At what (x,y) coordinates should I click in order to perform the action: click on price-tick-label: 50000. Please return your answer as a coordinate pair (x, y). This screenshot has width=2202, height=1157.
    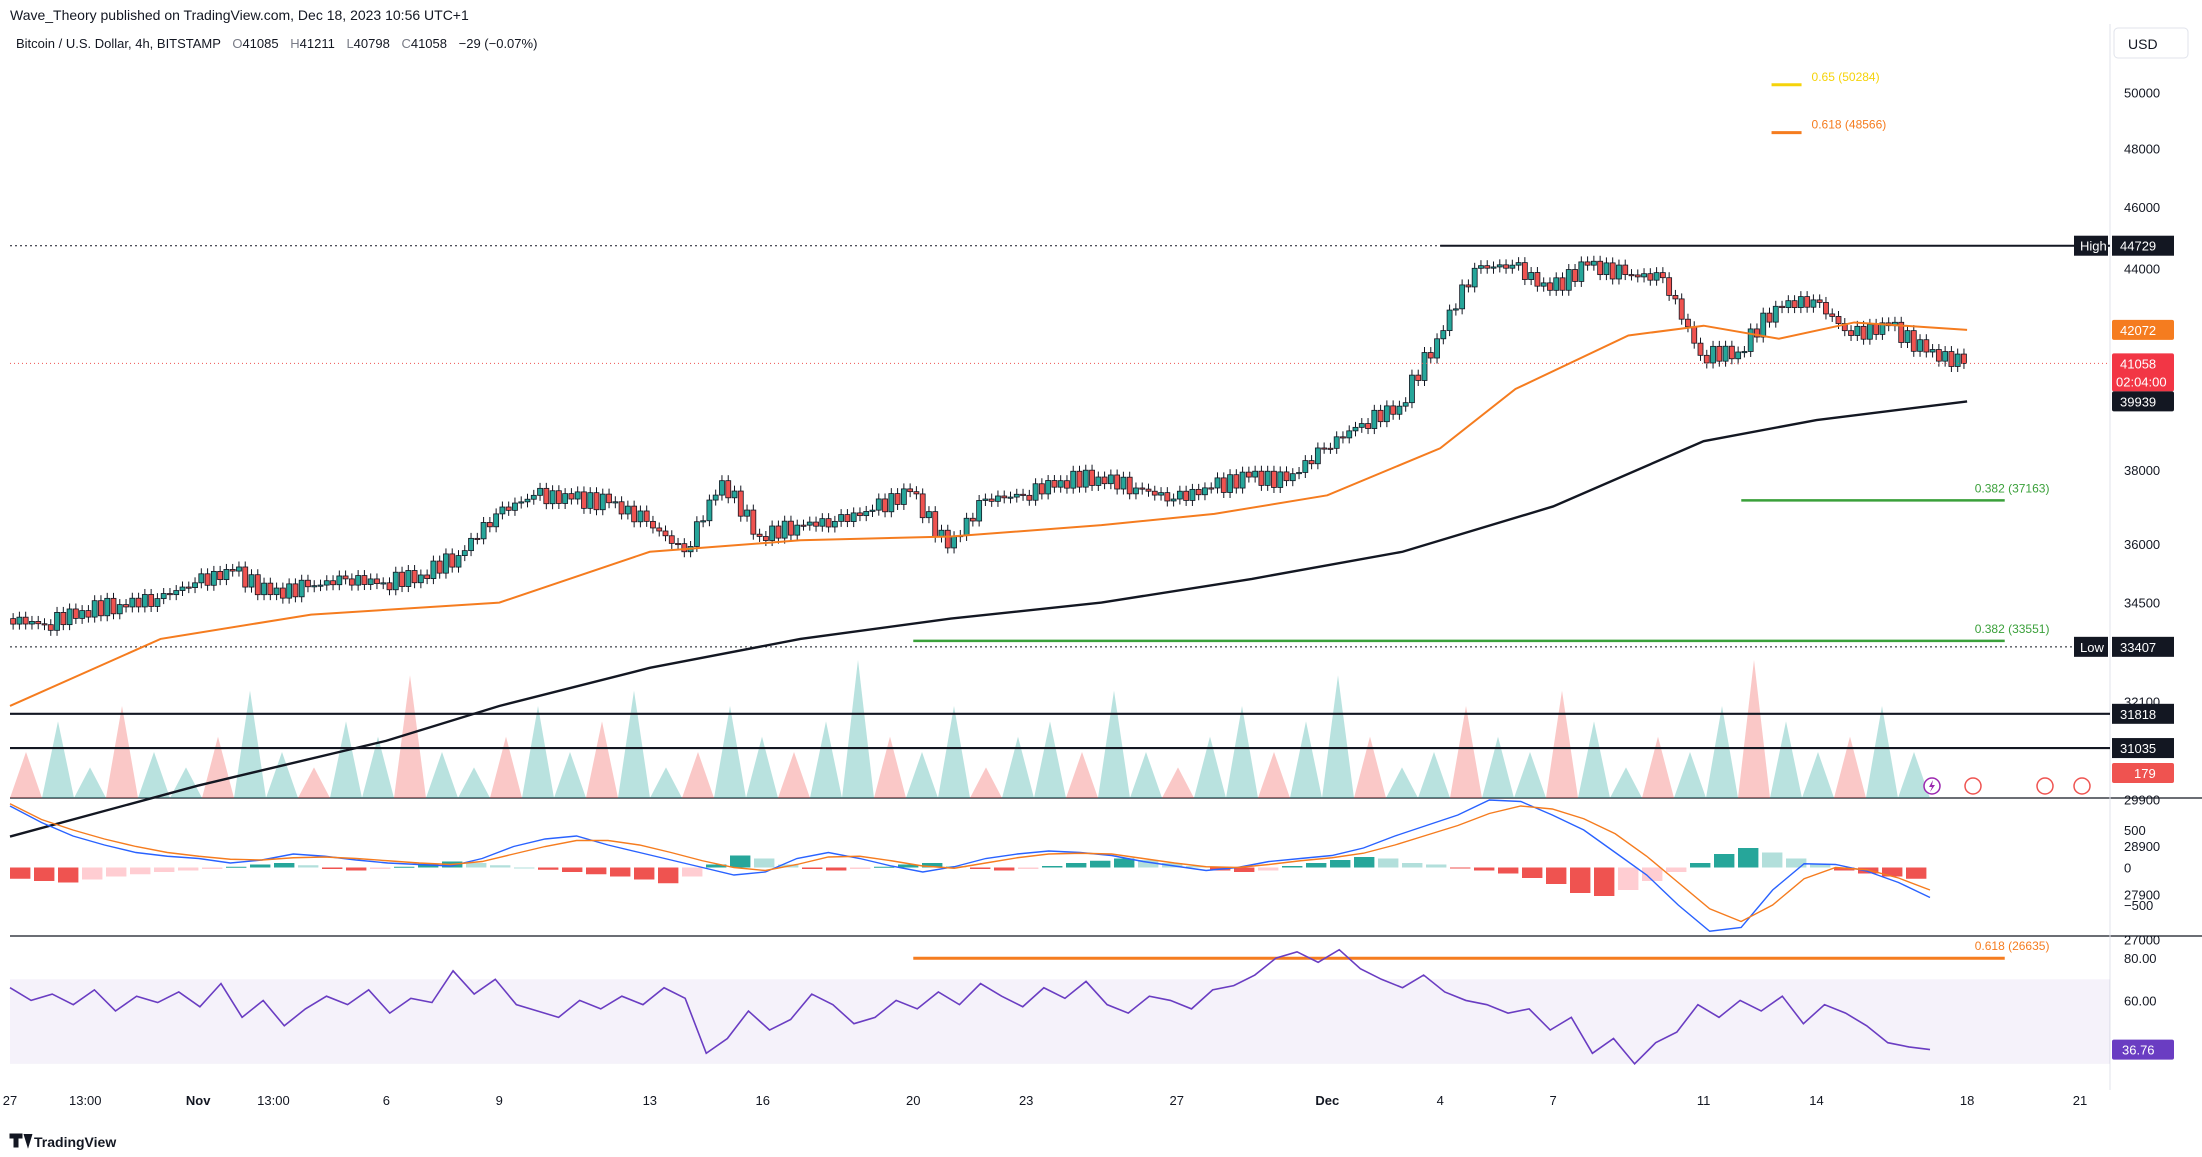
    Looking at the image, I should click on (2142, 93).